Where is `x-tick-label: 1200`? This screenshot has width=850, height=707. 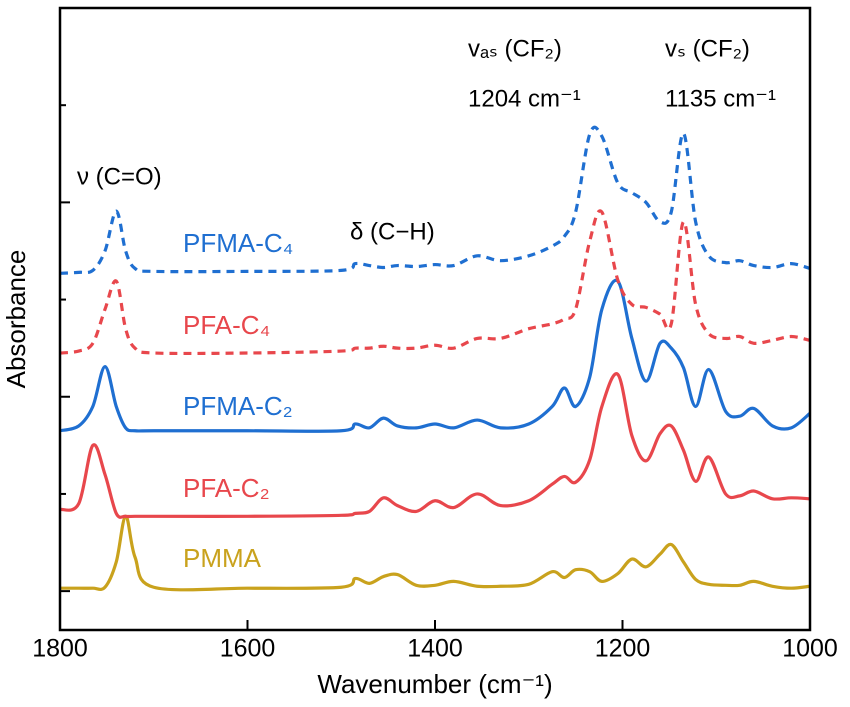
x-tick-label: 1200 is located at coordinates (623, 649).